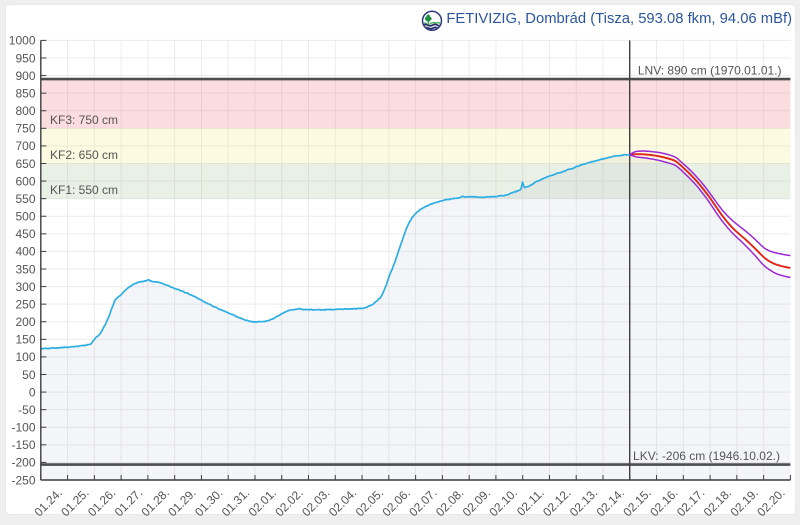 This screenshot has width=800, height=525. I want to click on svg-text: 01.28., so click(155, 502).